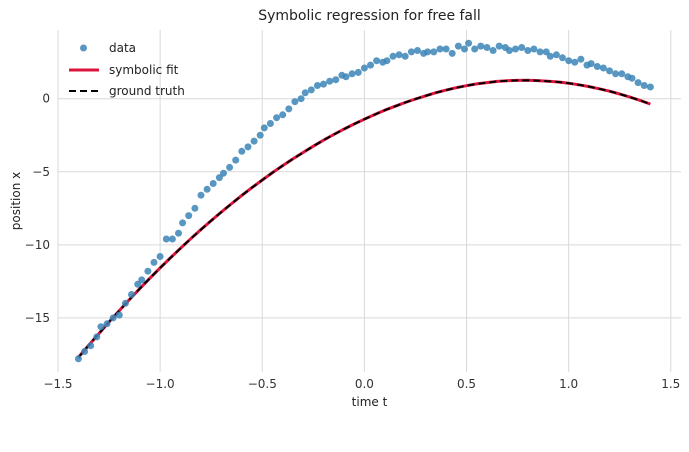 The height and width of the screenshot is (452, 689). I want to click on chart-title: Symbolic regression for free fall, so click(369, 16).